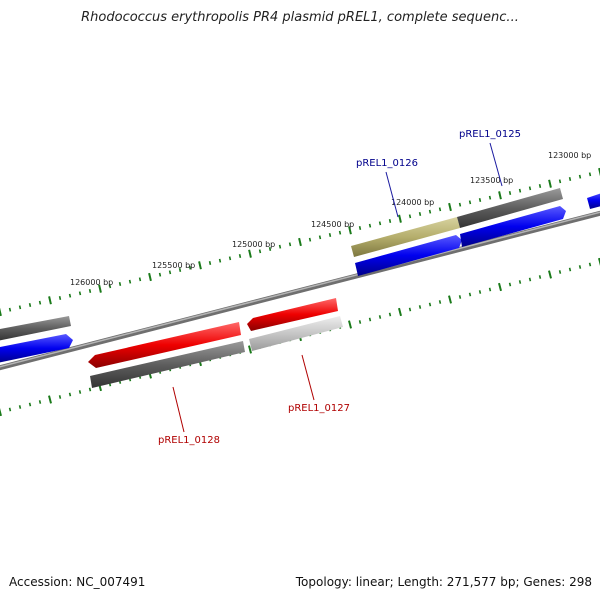 The image size is (600, 600). Describe the element at coordinates (569, 155) in the screenshot. I see `tick-label-123000: 123000 bp` at that location.